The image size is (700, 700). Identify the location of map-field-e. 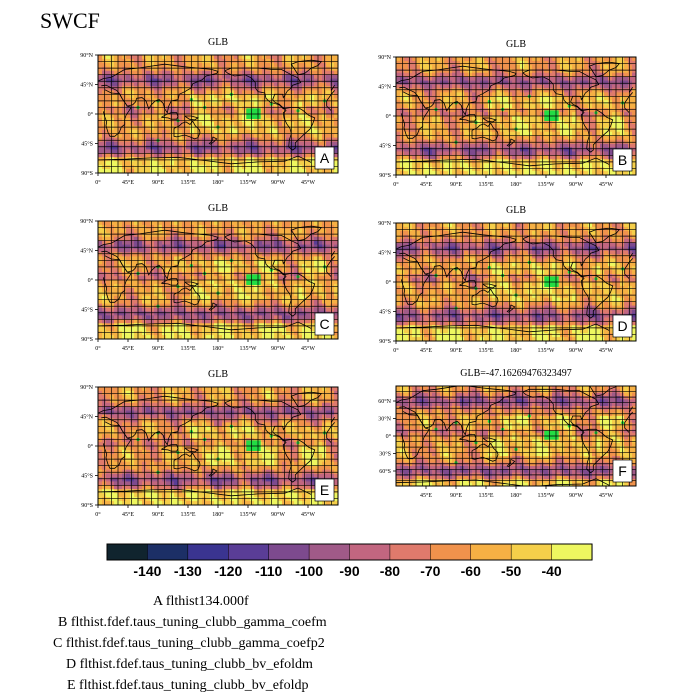
(218, 446).